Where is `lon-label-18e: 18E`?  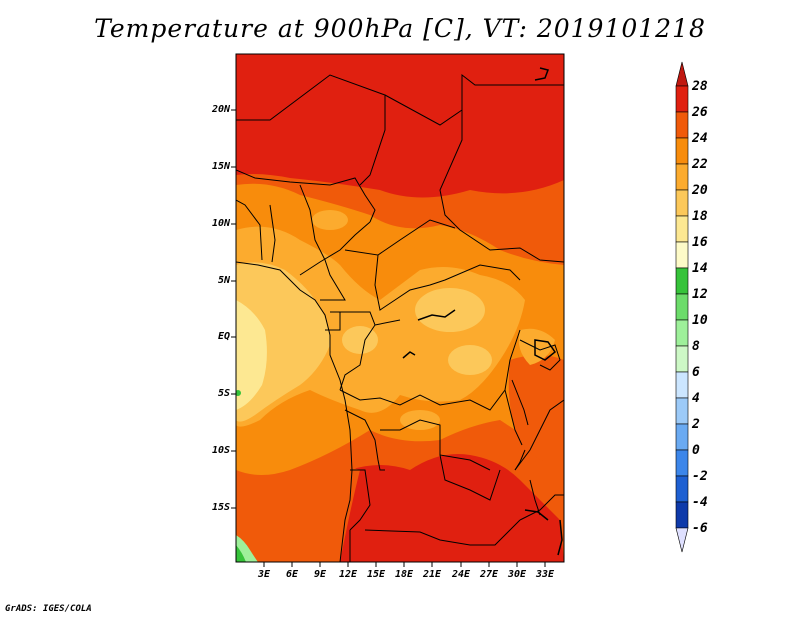 lon-label-18e: 18E is located at coordinates (404, 574).